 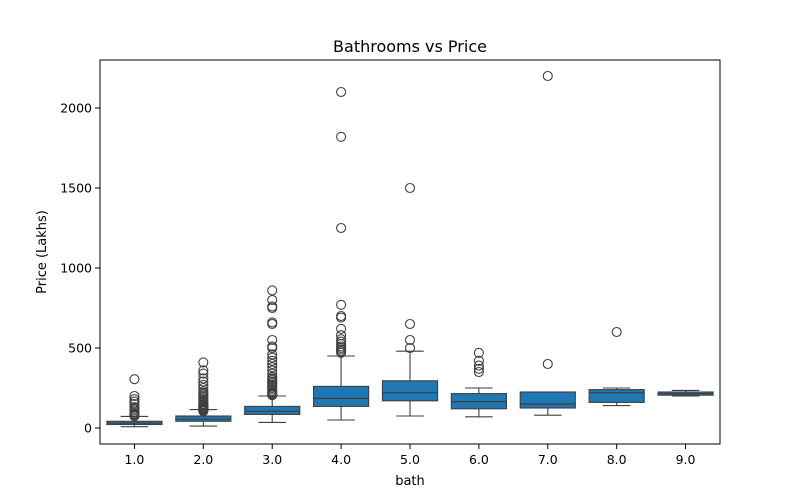 What do you see at coordinates (479, 459) in the screenshot?
I see `x-tick-label: 6.0` at bounding box center [479, 459].